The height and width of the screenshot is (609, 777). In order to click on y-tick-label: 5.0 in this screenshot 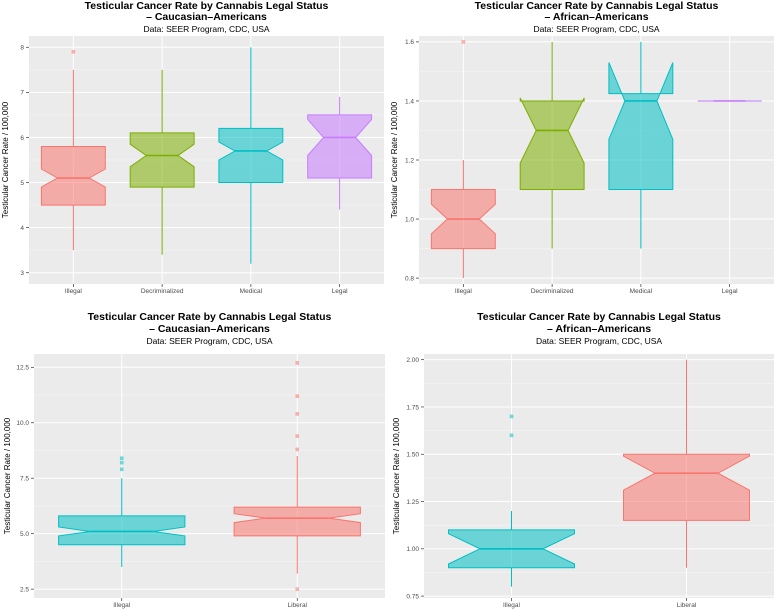, I will do `click(24, 534)`.